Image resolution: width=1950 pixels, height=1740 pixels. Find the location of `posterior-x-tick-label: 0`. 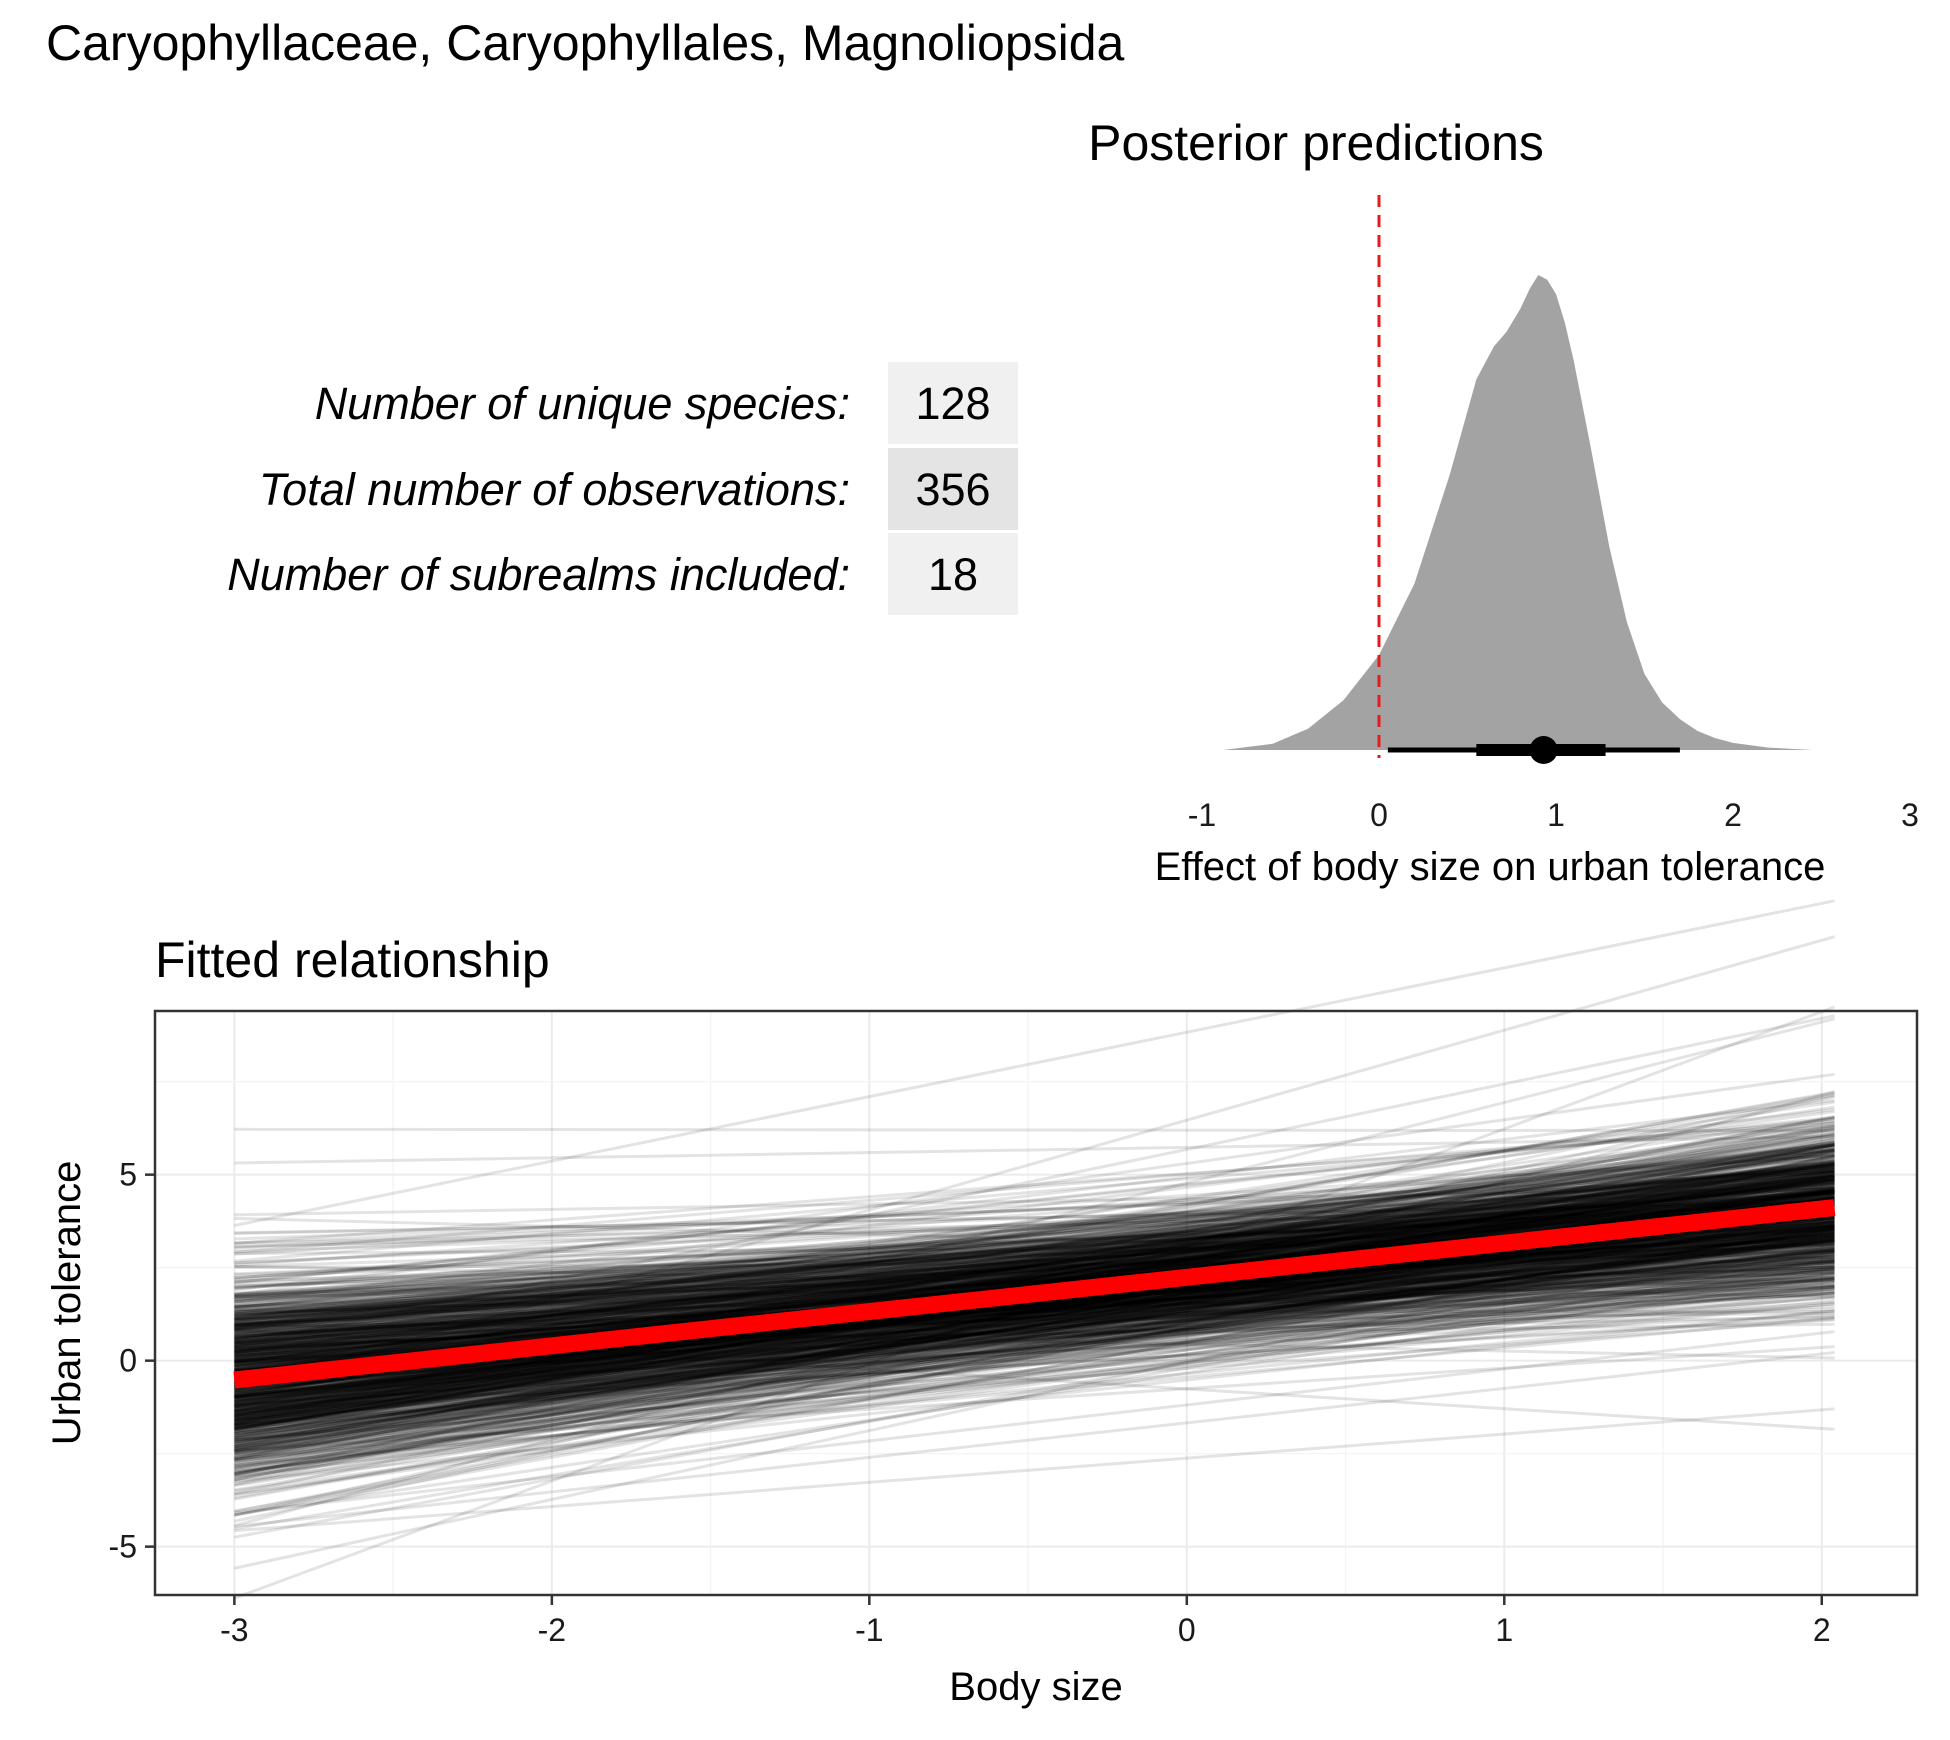

posterior-x-tick-label: 0 is located at coordinates (1379, 815).